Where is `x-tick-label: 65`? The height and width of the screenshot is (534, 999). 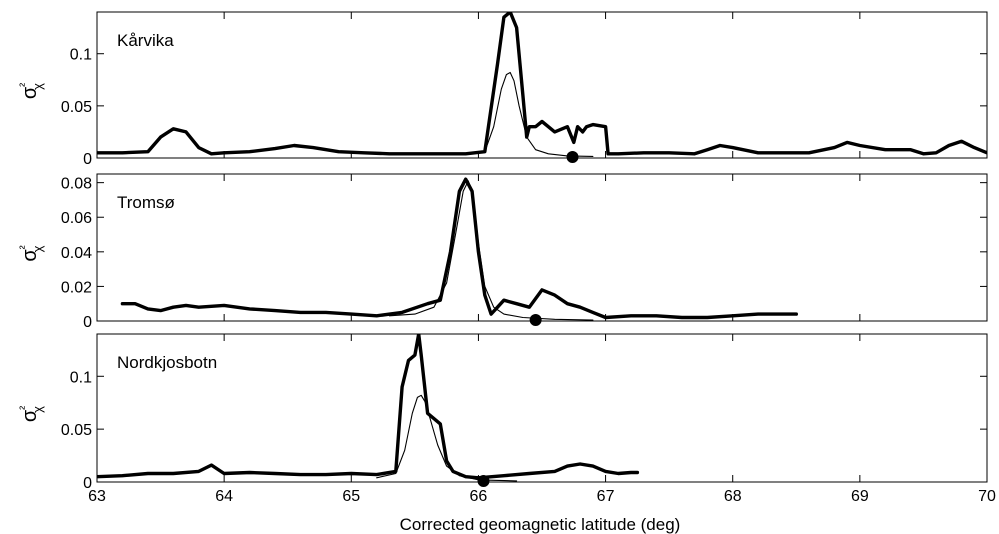 x-tick-label: 65 is located at coordinates (351, 496).